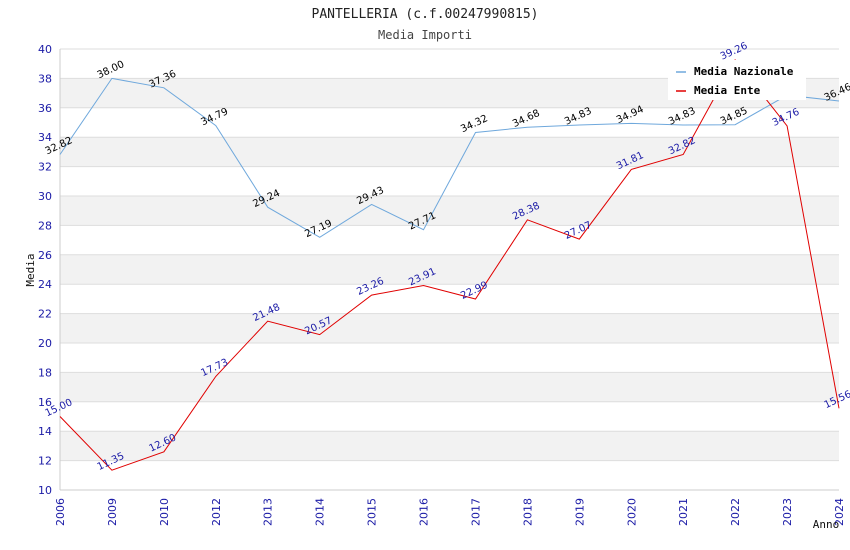  I want to click on x-tick-label: 2006, so click(60, 512).